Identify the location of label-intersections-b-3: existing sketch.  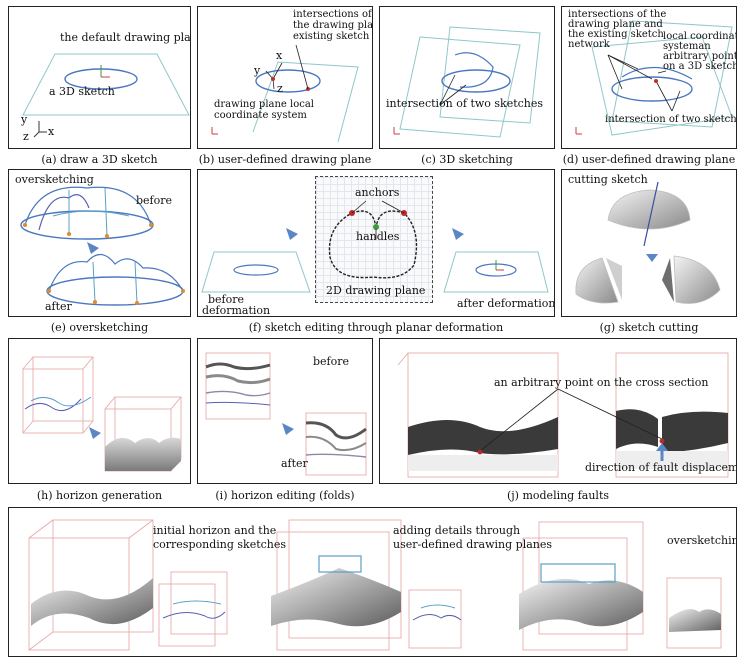
(331, 36).